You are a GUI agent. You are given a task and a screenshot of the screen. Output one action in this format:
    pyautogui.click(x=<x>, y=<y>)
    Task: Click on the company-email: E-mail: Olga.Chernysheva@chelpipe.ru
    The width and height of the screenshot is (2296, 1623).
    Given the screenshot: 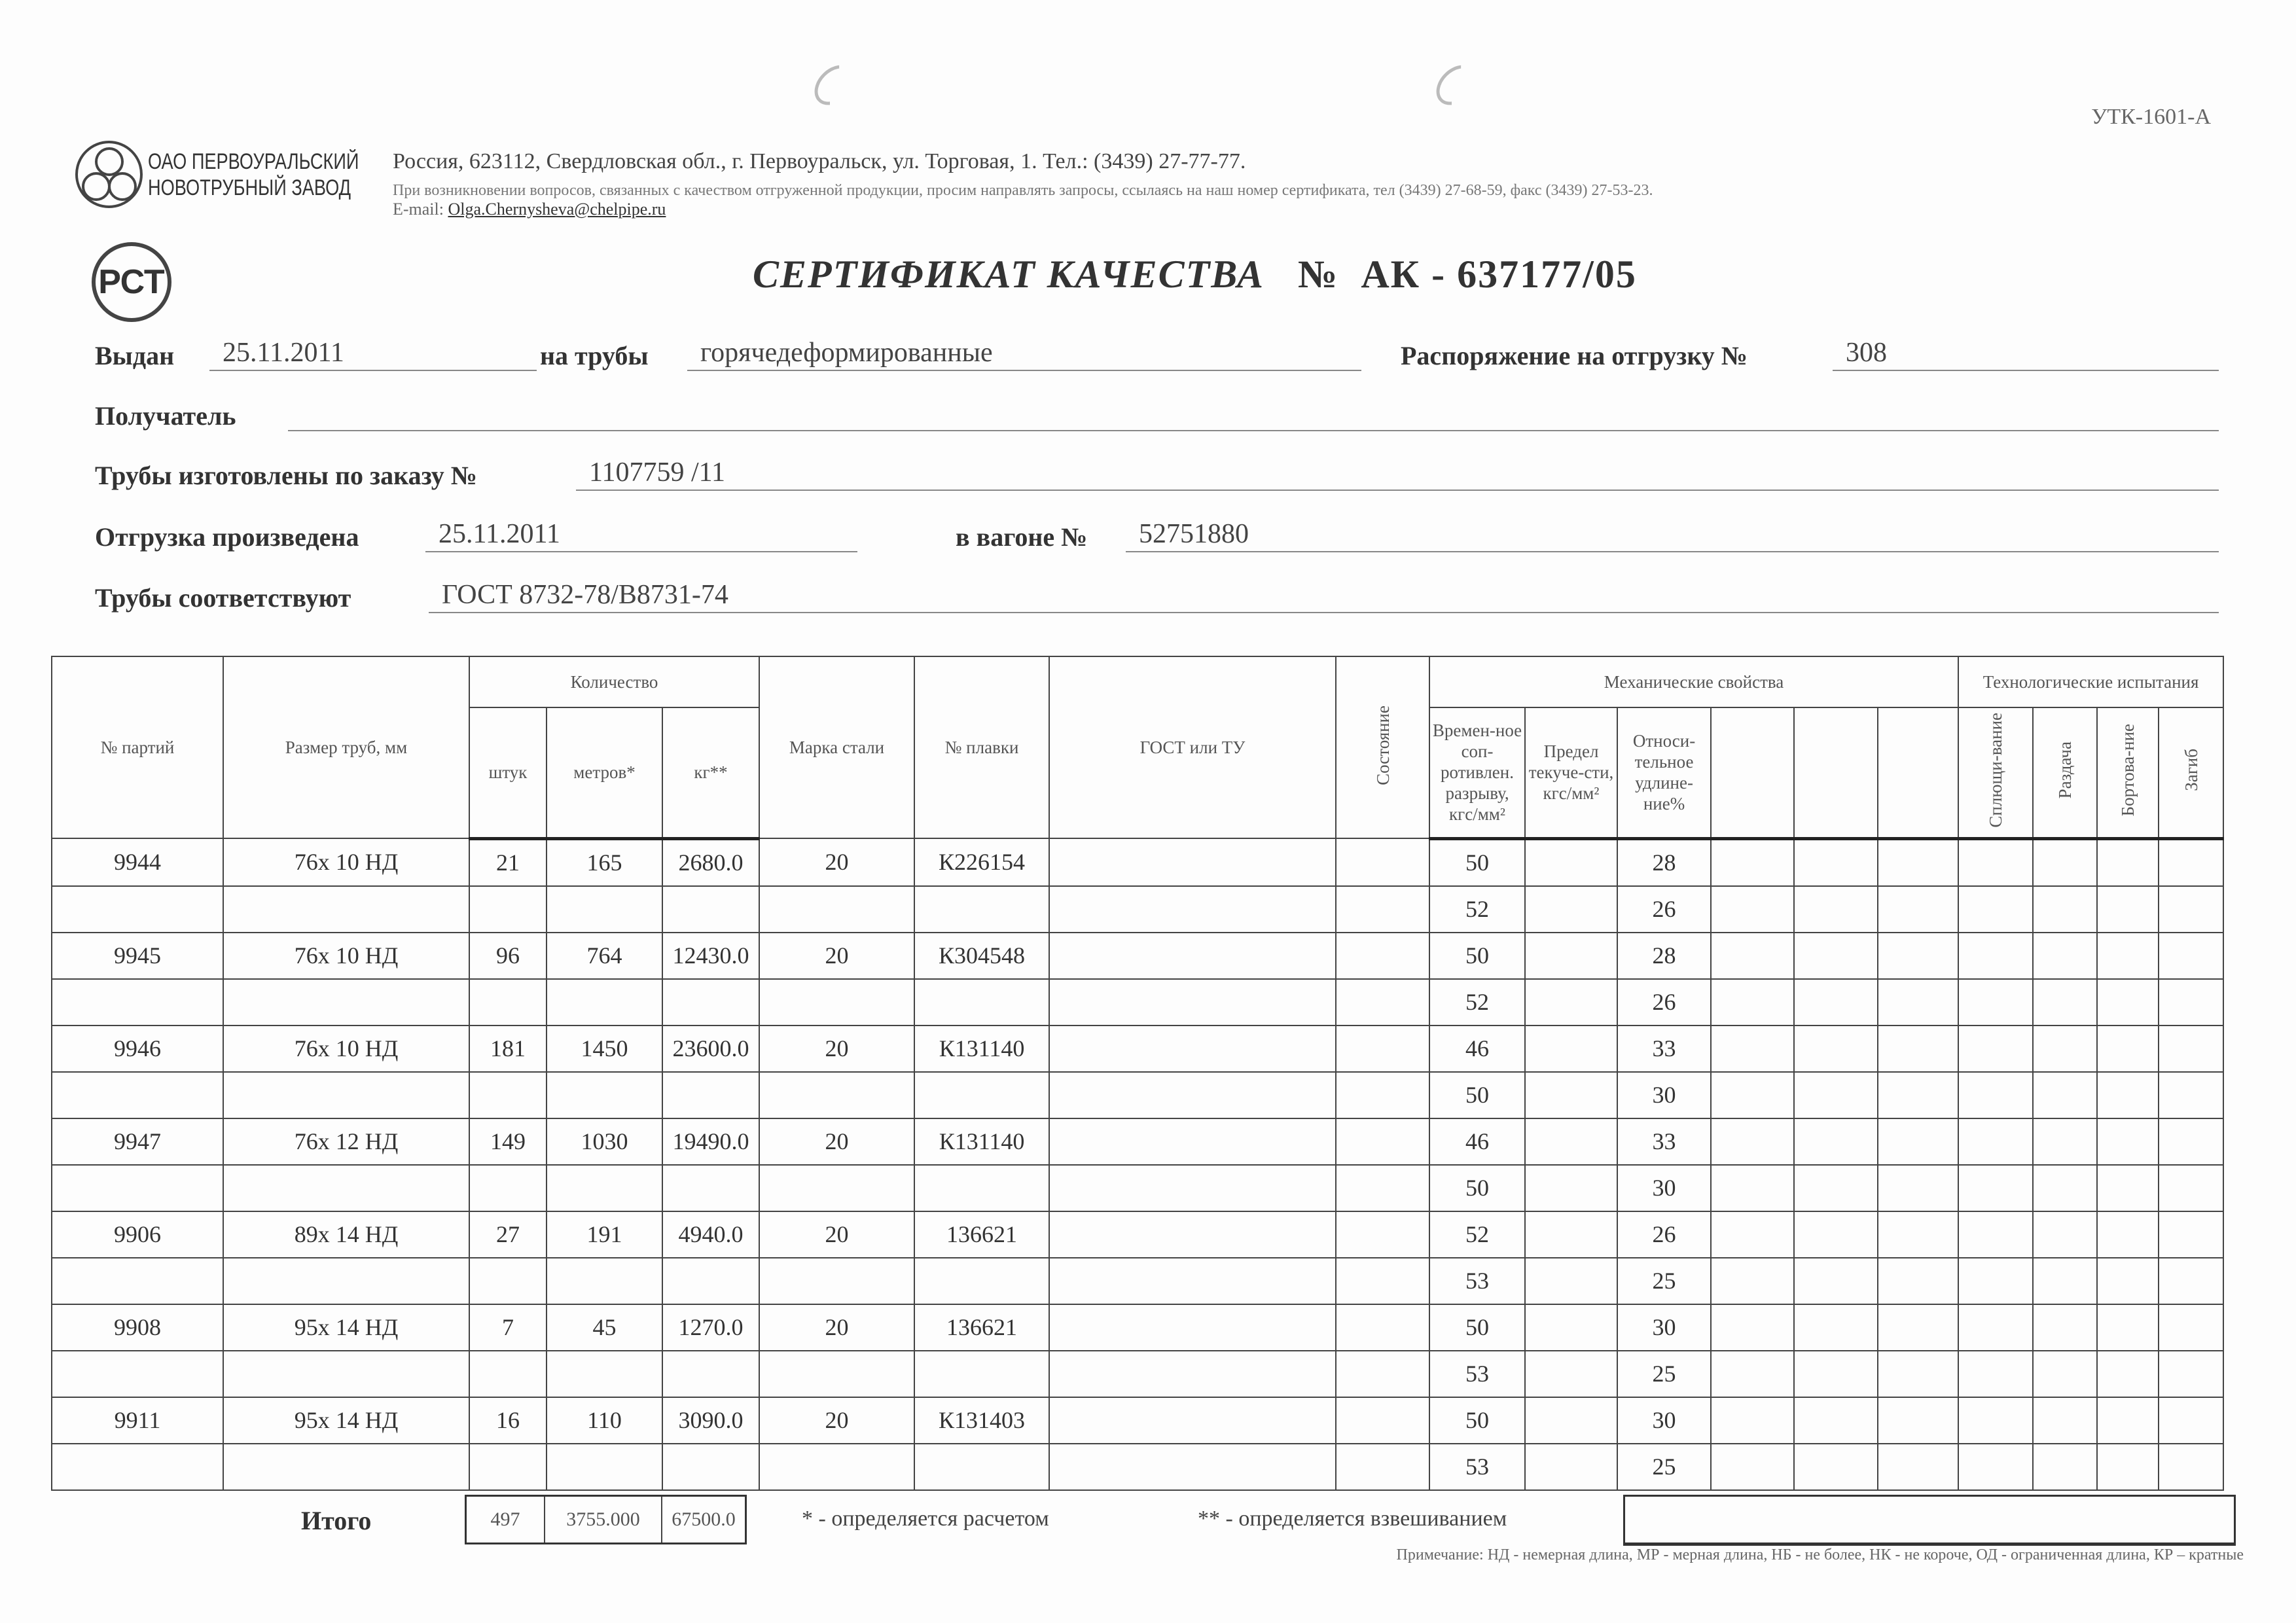 What is the action you would take?
    pyautogui.click(x=529, y=210)
    